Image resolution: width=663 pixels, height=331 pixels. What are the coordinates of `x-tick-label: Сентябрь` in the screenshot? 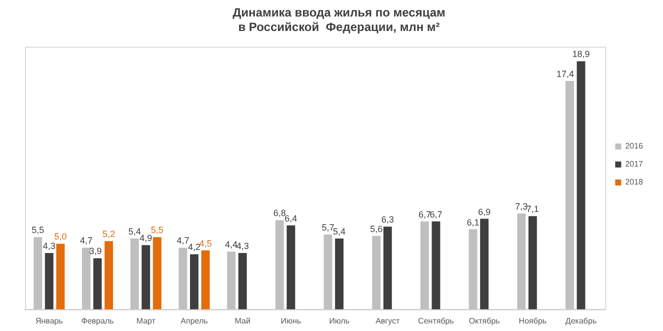 It's located at (436, 321).